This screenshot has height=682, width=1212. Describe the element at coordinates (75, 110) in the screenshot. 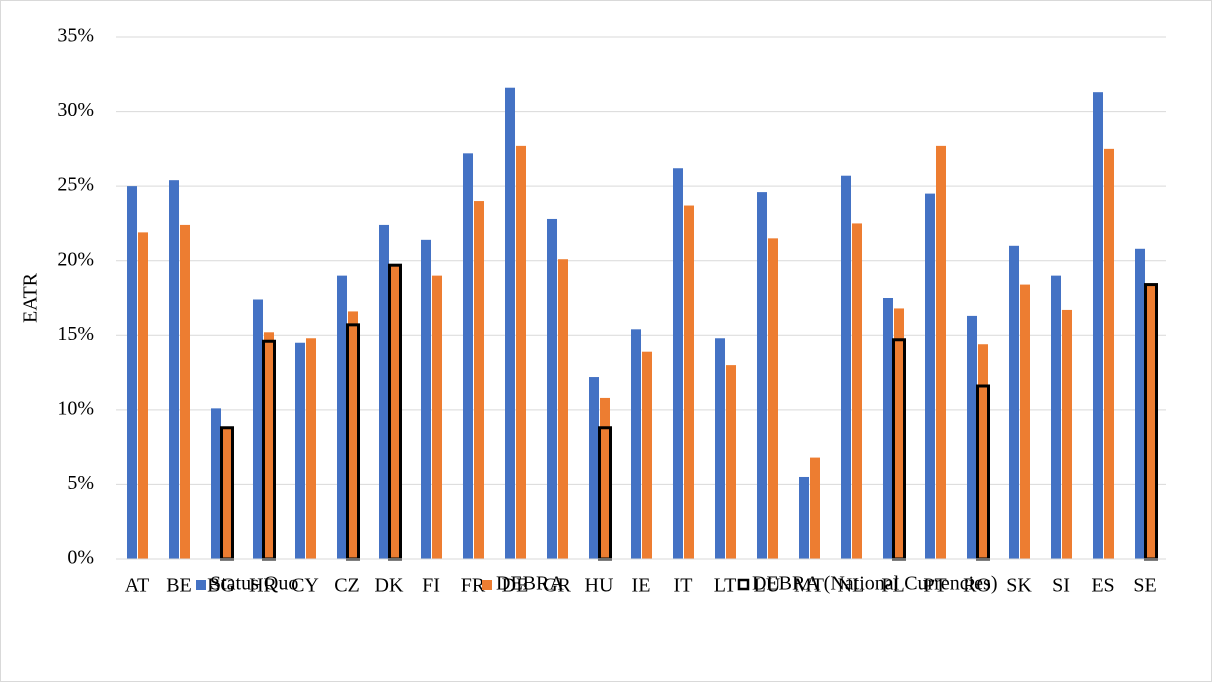

I see `y-tick-label: 30%` at that location.